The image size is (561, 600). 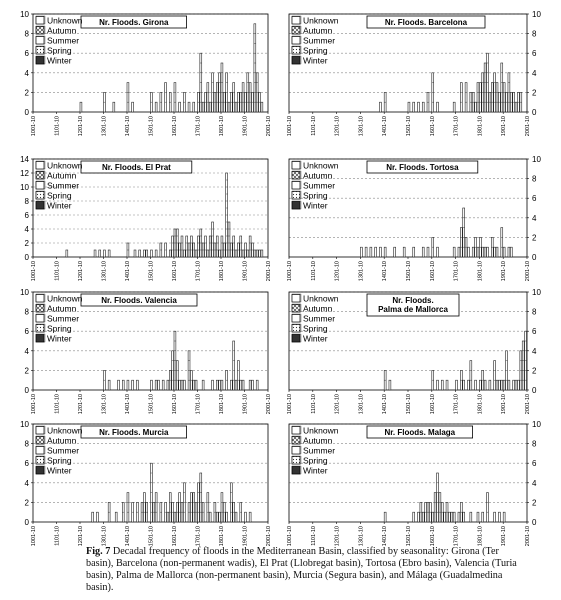 I want to click on x-tick-label: 1201-10, so click(x=338, y=404).